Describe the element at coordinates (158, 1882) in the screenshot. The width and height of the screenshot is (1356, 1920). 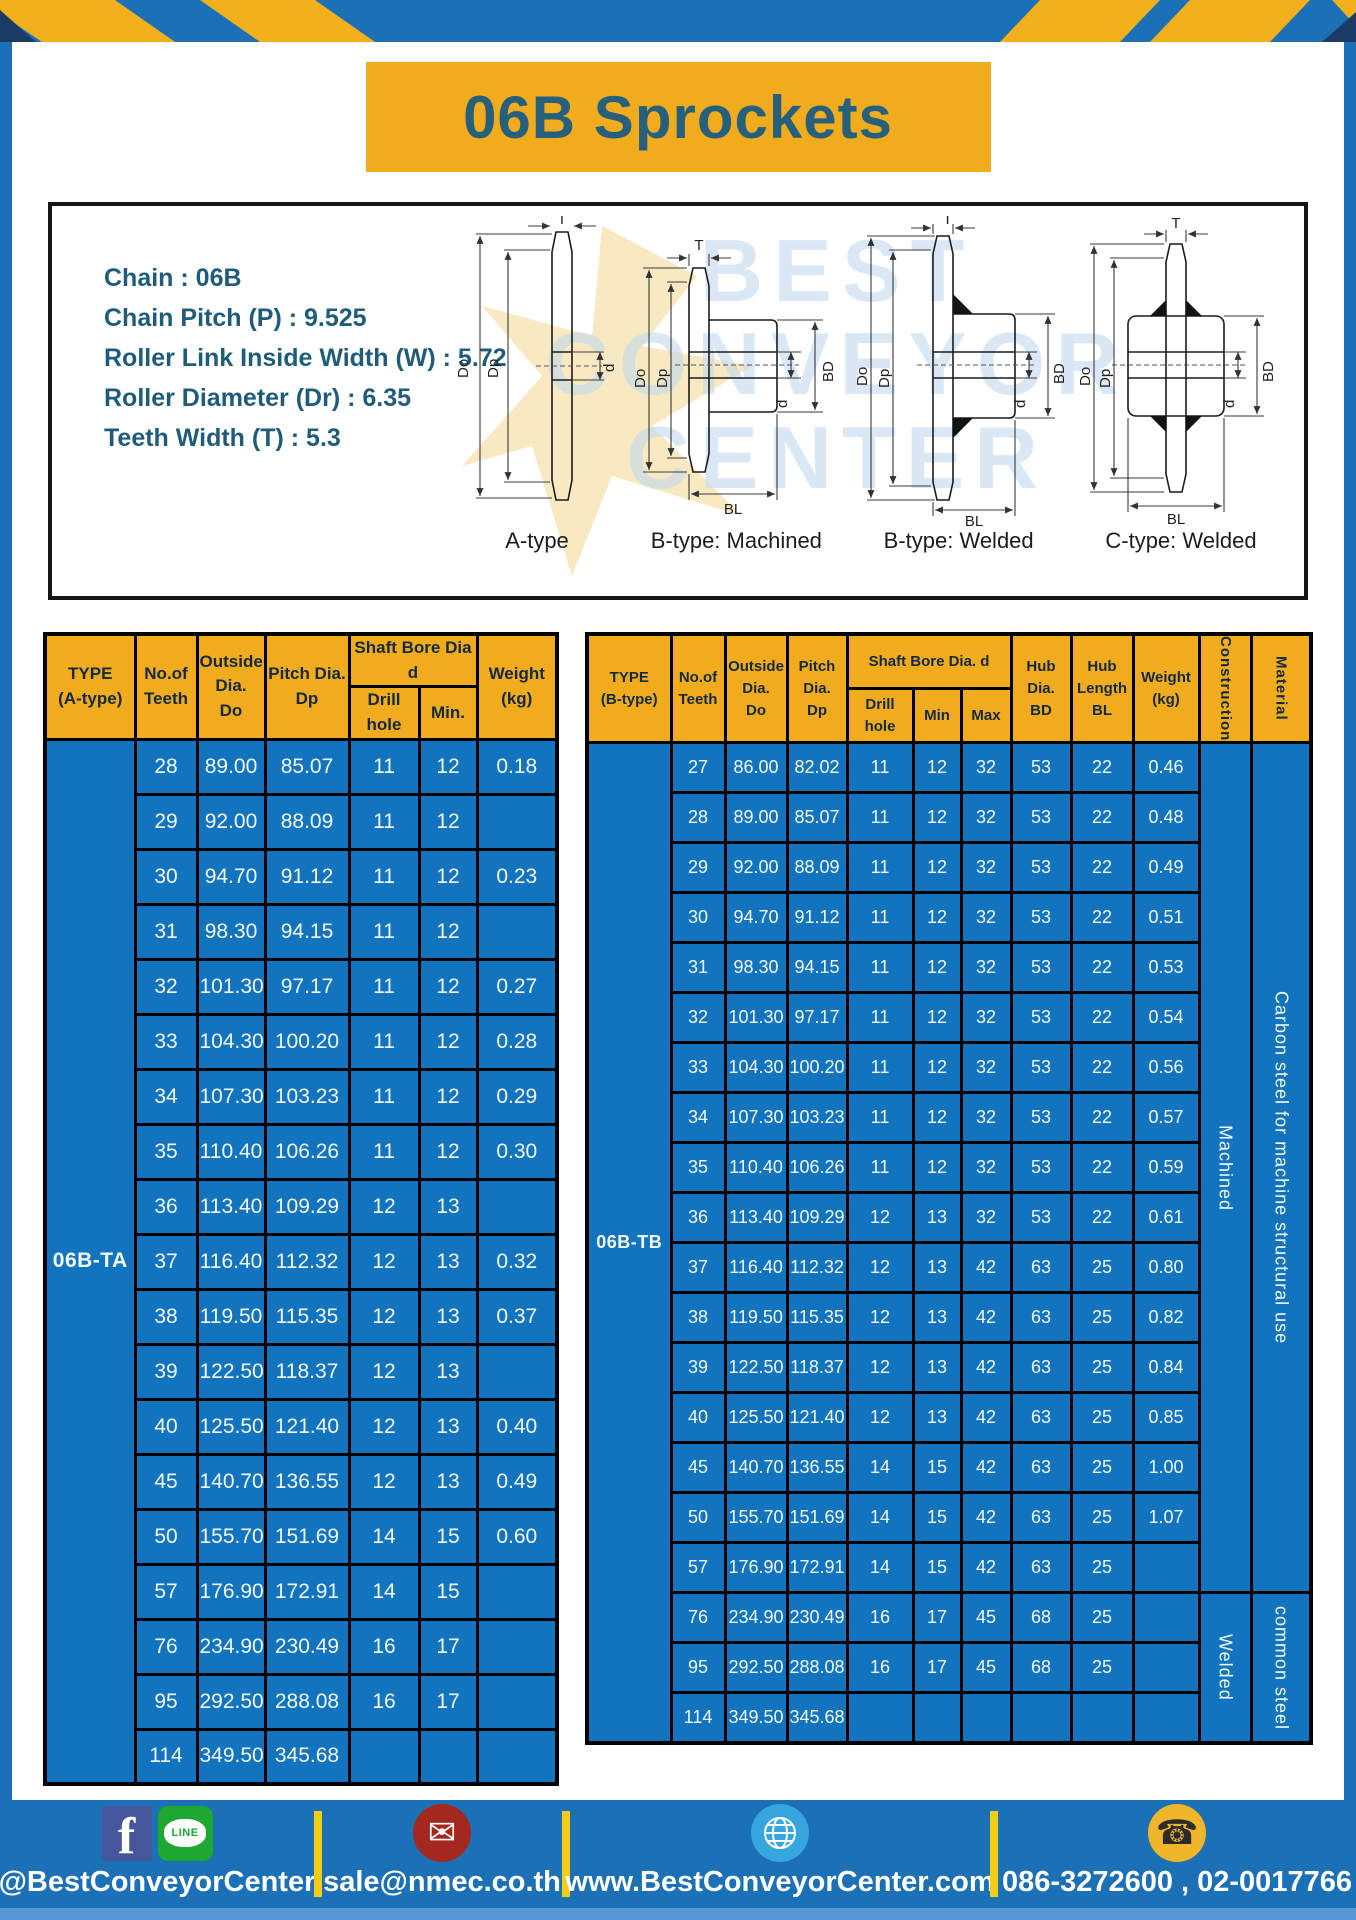
I see `footer-social-handle: @BestConveyorCenter` at that location.